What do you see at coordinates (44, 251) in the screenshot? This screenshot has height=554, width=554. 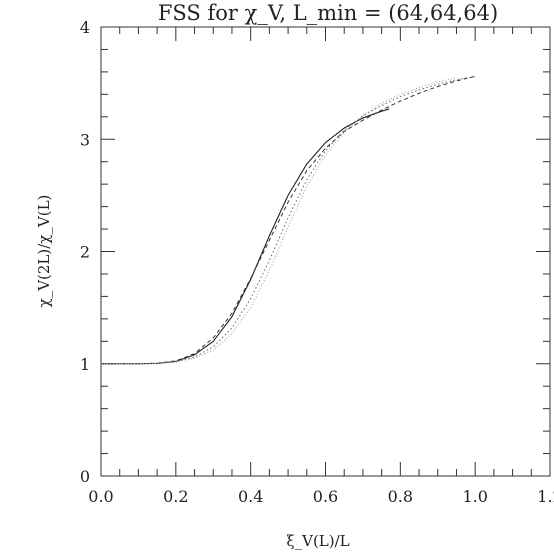 I see `y-axis-label: χ_V(2L)/χ_V(L)` at bounding box center [44, 251].